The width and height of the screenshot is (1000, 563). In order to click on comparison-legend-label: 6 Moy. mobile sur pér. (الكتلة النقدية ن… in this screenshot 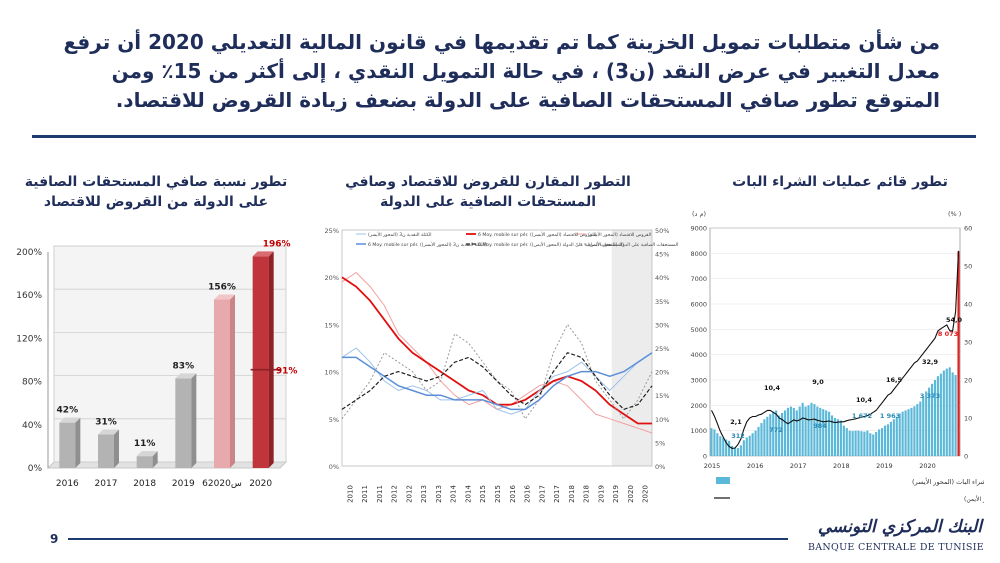, I will do `click(427, 244)`.